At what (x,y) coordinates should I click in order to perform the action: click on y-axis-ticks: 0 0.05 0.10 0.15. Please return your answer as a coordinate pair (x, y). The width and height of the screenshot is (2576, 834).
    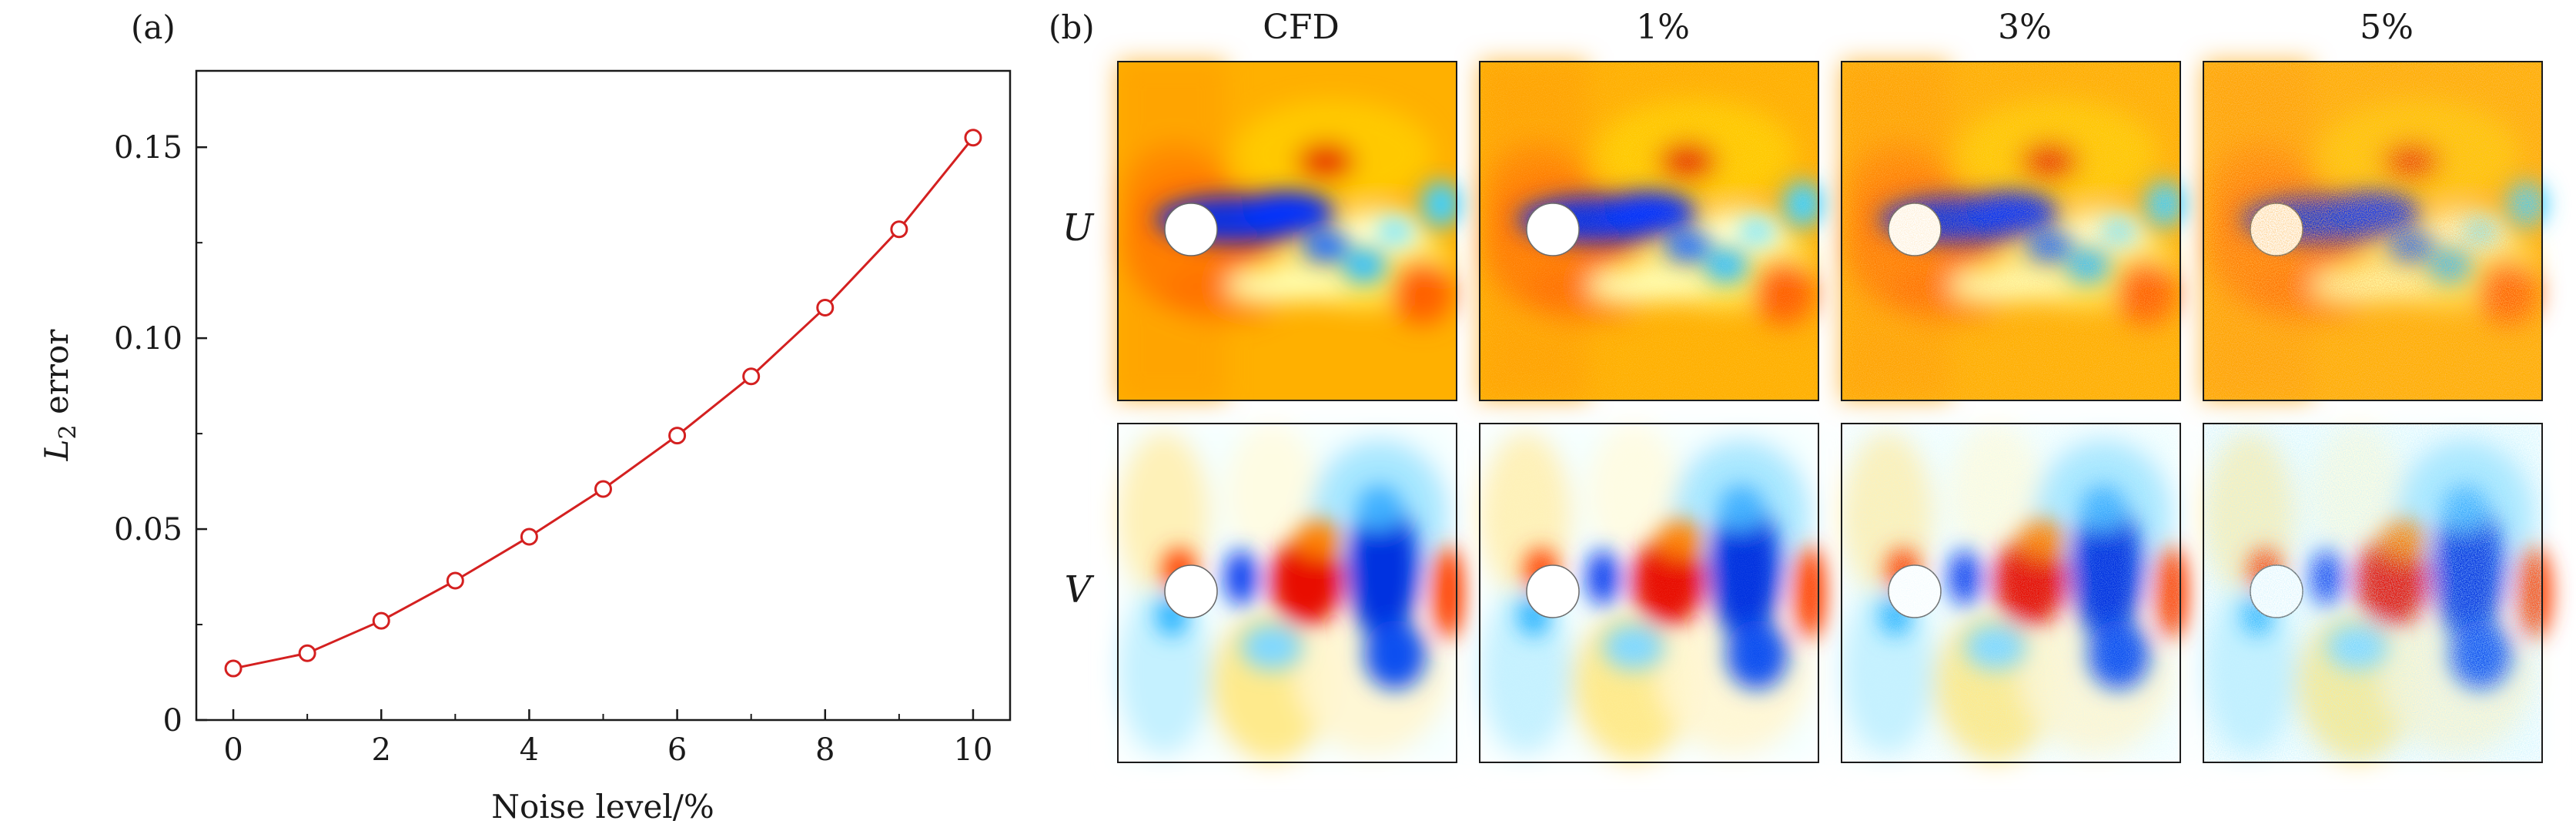
    Looking at the image, I should click on (160, 434).